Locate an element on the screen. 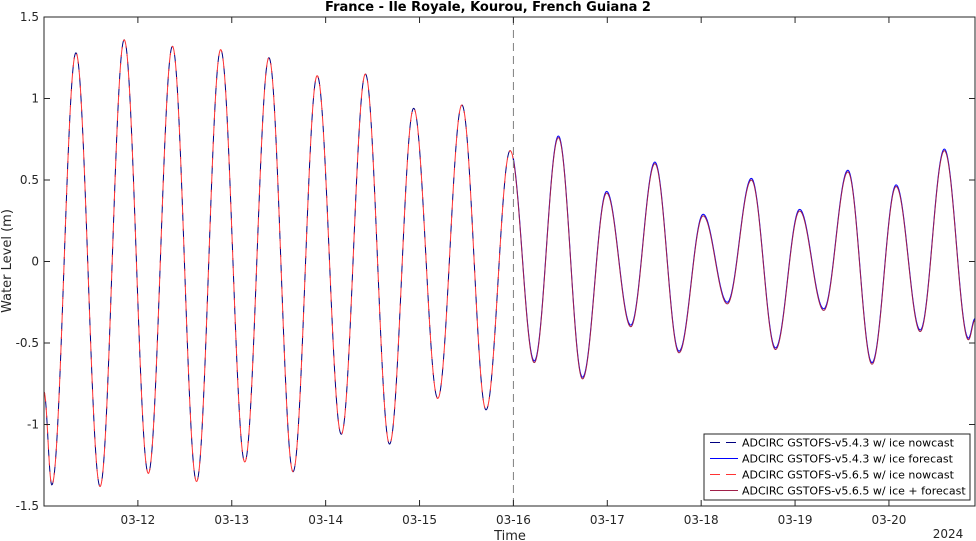 The height and width of the screenshot is (541, 976). year-label: 2024 is located at coordinates (948, 534).